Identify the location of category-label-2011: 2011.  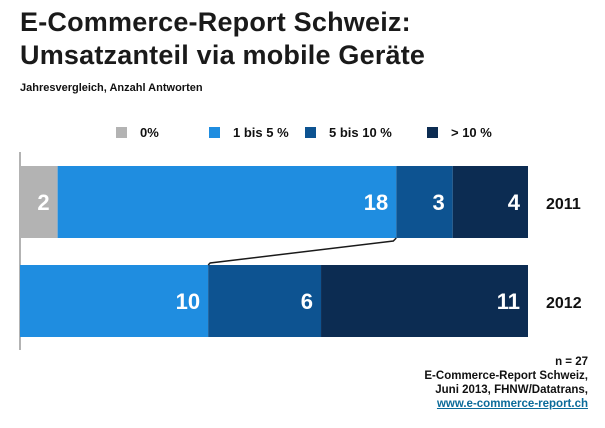
(563, 204).